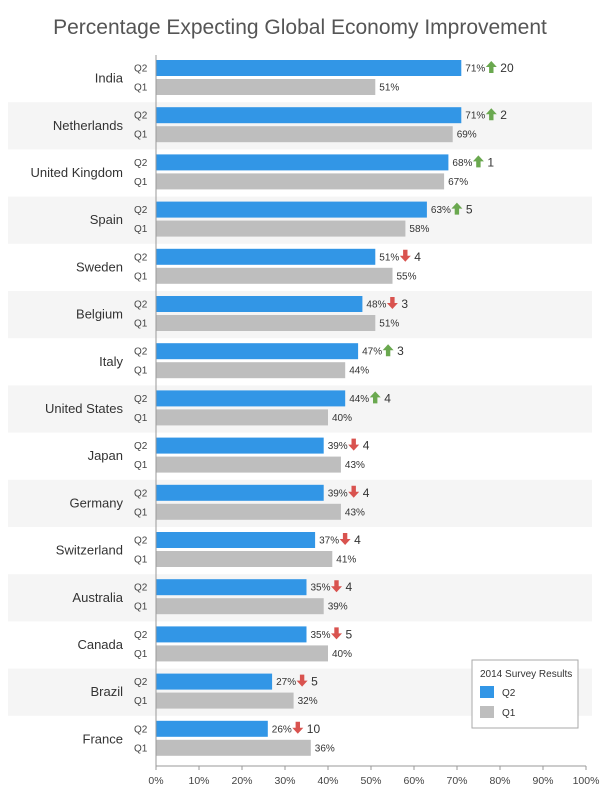 This screenshot has width=600, height=800. What do you see at coordinates (507, 68) in the screenshot?
I see `change-label: 20` at bounding box center [507, 68].